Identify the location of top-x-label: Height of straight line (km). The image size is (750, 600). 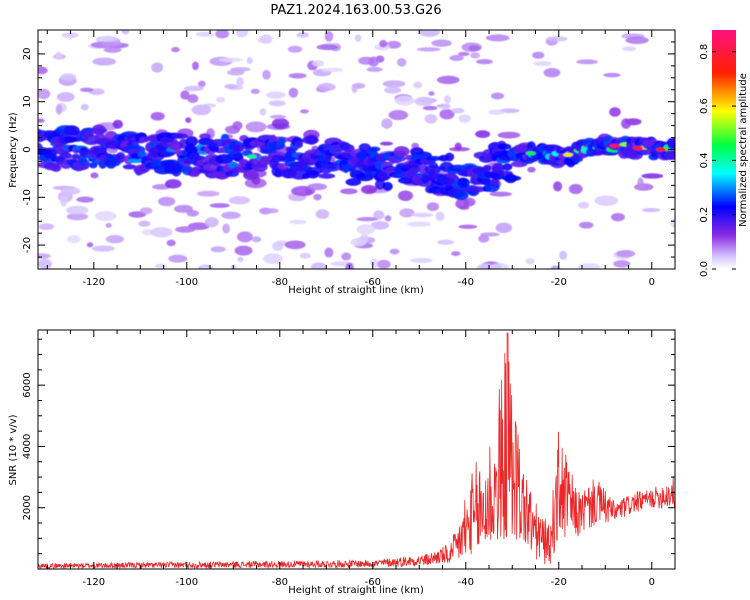
(356, 290).